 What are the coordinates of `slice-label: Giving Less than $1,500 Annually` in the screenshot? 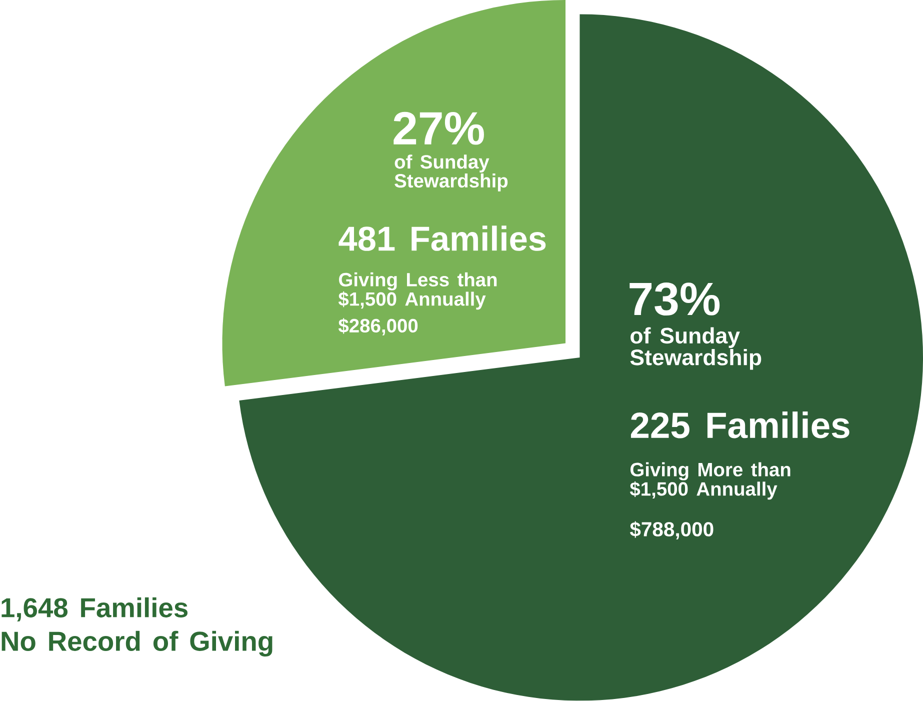 It's located at (417, 291).